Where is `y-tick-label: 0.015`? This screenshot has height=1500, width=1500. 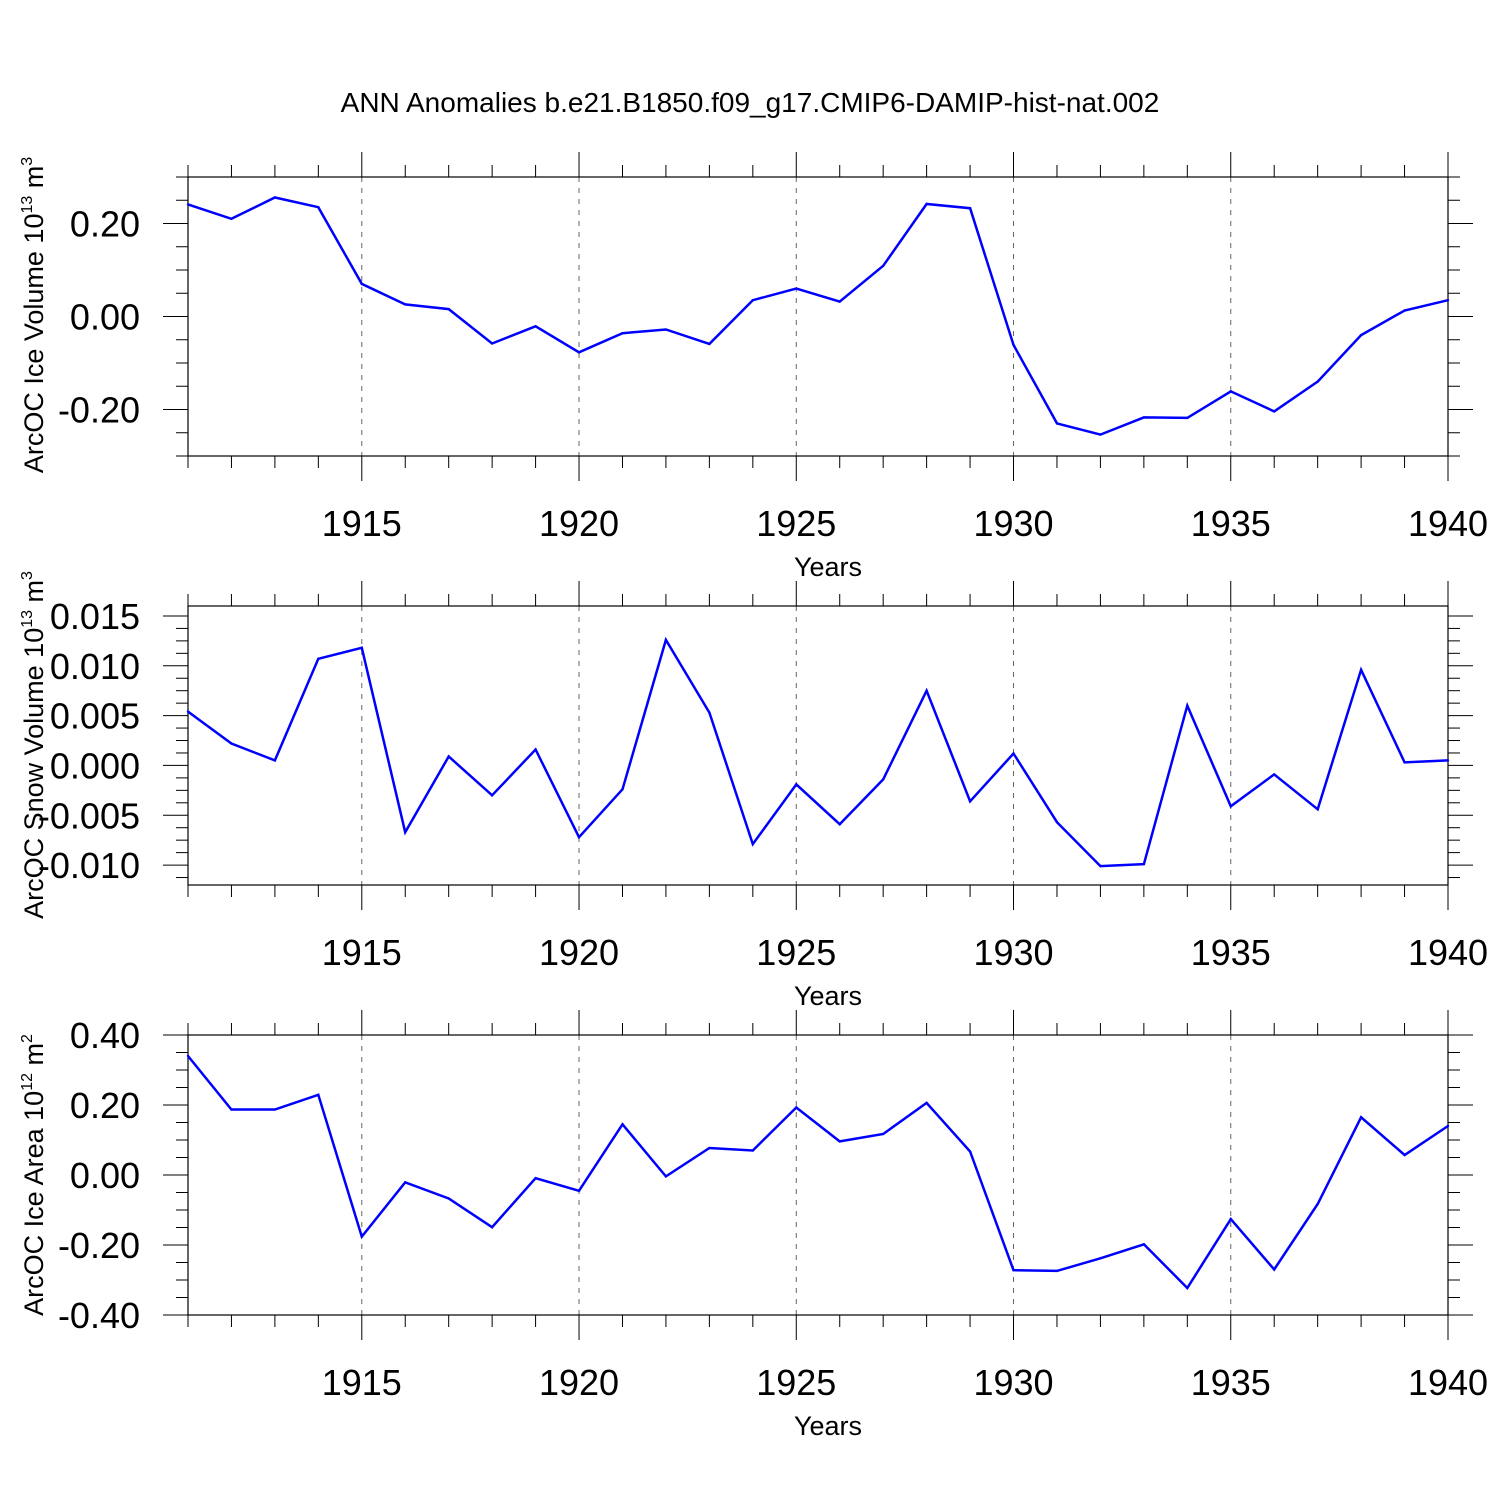 y-tick-label: 0.015 is located at coordinates (95, 616).